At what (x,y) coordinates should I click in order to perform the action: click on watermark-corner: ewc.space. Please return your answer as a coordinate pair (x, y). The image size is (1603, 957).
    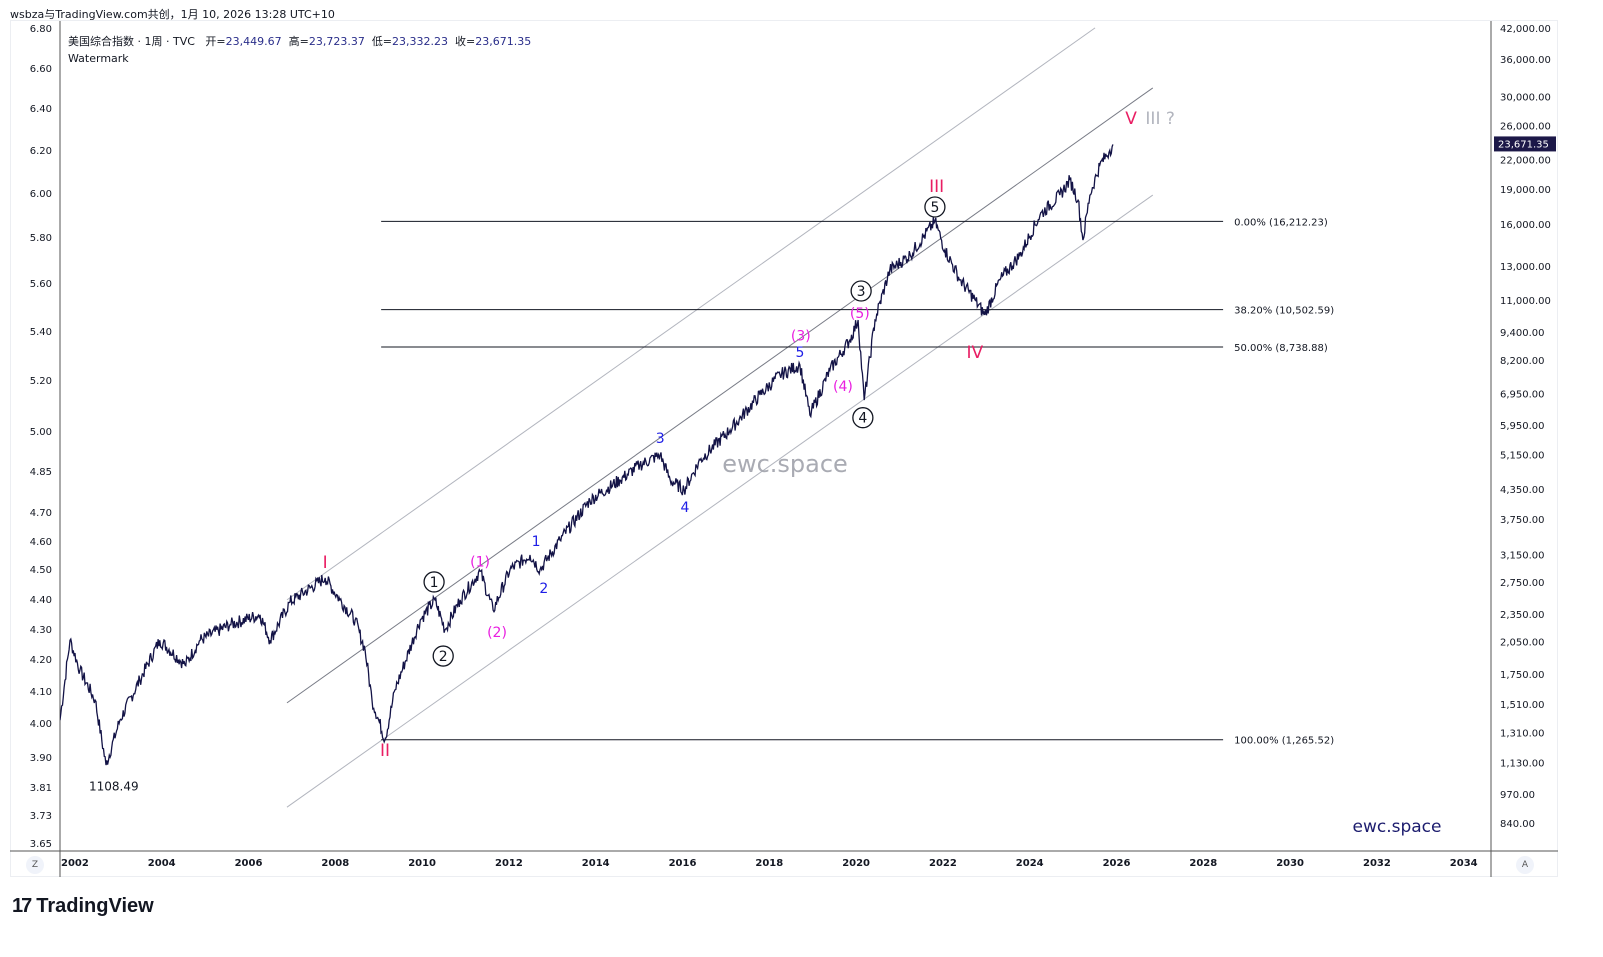
    Looking at the image, I should click on (1397, 827).